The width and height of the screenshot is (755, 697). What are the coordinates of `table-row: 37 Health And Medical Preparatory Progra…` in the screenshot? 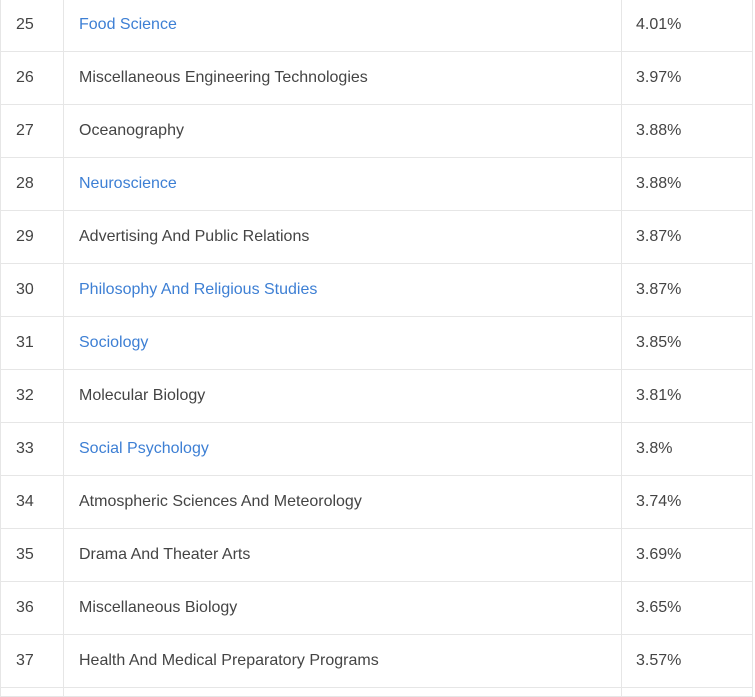 It's located at (376, 661).